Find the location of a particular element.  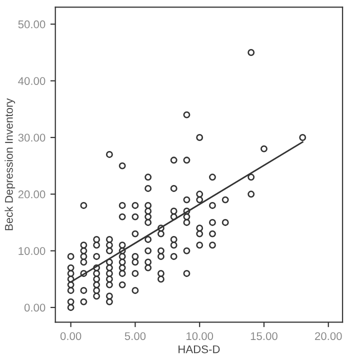

y-tick-label: 10.00 is located at coordinates (32, 251).